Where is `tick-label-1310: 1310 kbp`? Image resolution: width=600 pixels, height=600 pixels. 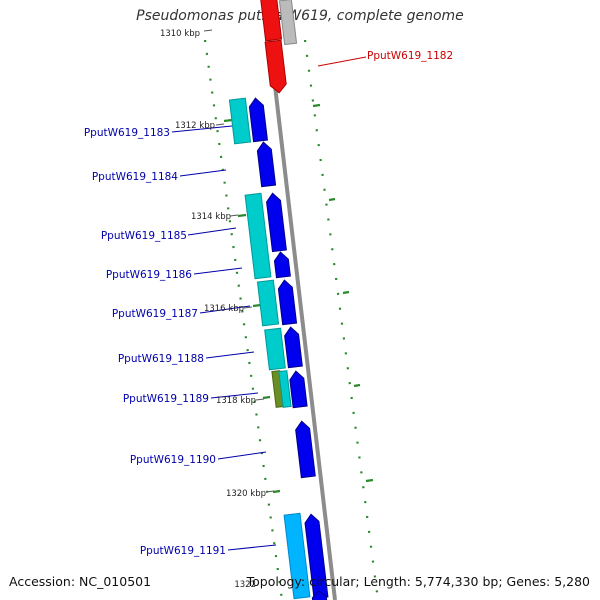 tick-label-1310: 1310 kbp is located at coordinates (180, 34).